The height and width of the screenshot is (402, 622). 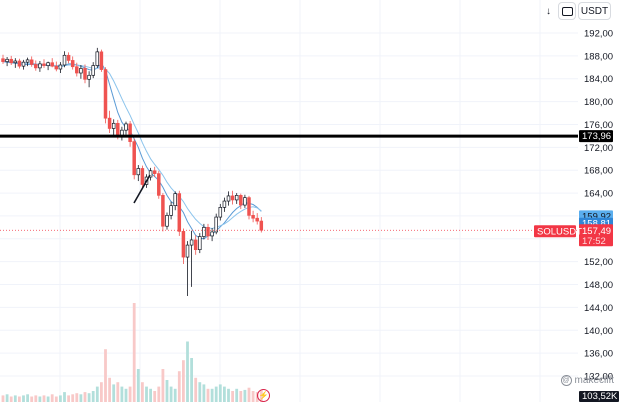 I want to click on level-price-tag-bg, so click(x=596, y=136).